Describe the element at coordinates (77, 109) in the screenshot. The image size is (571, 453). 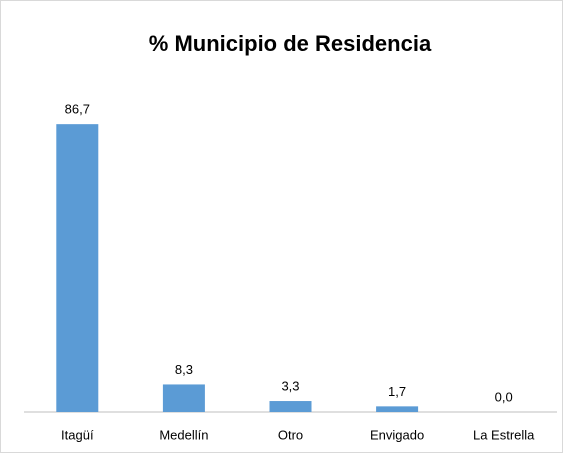
I see `data-label: 86,7` at that location.